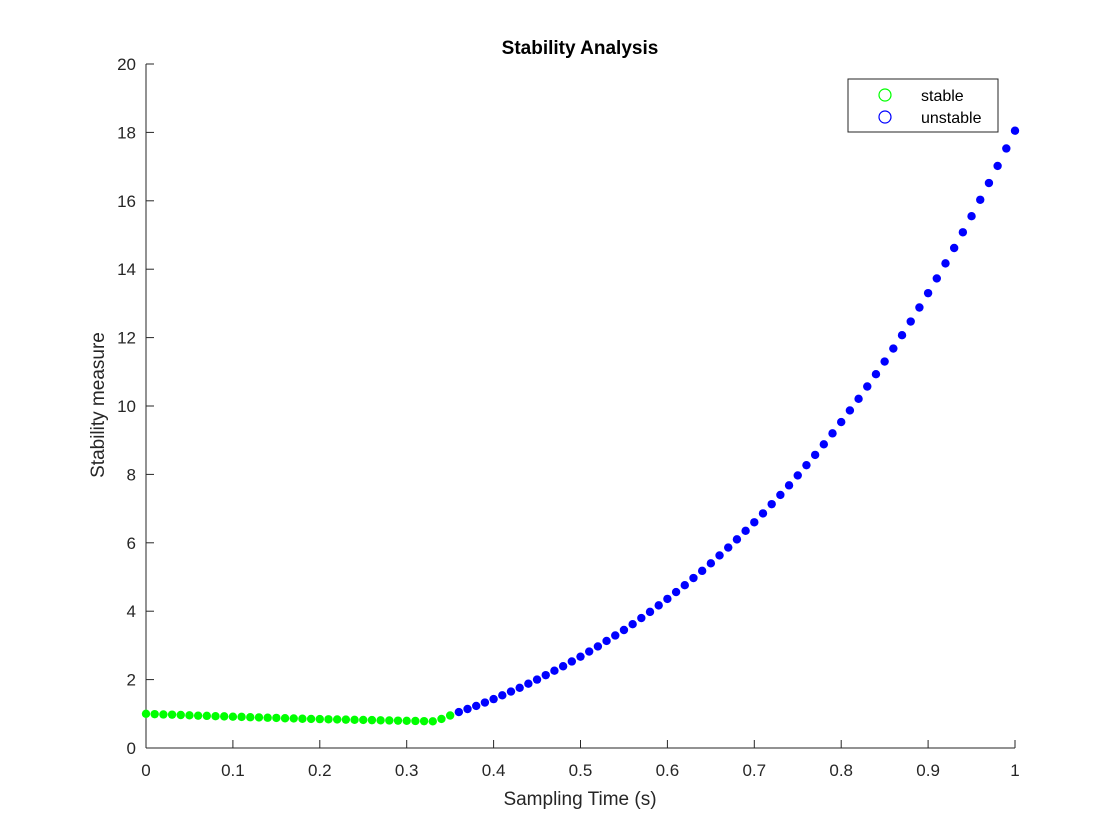 The height and width of the screenshot is (840, 1120). Describe the element at coordinates (494, 770) in the screenshot. I see `x-tick-label: 0.4` at that location.